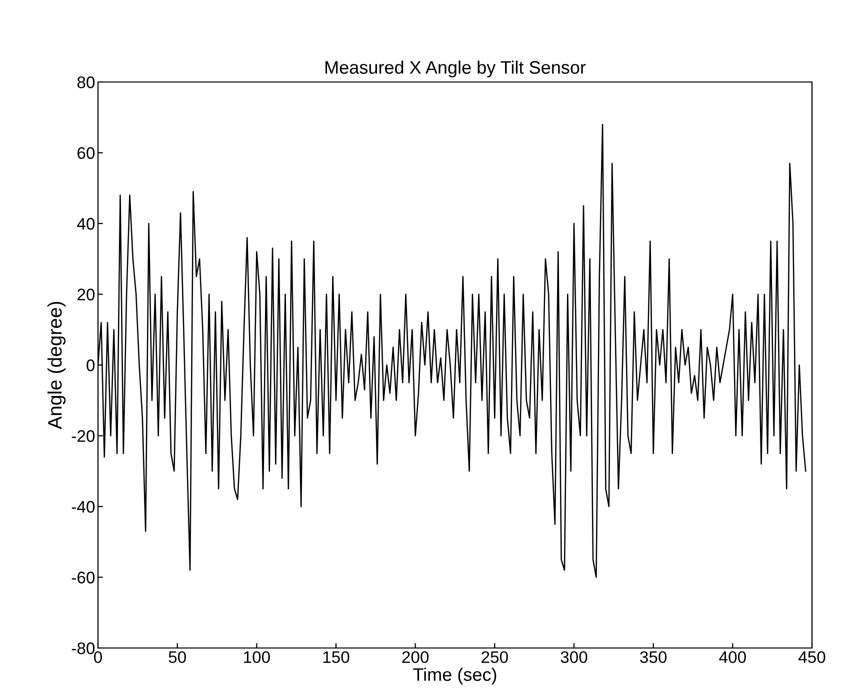 The image size is (858, 693). What do you see at coordinates (415, 657) in the screenshot?
I see `x-tick-label: 200` at bounding box center [415, 657].